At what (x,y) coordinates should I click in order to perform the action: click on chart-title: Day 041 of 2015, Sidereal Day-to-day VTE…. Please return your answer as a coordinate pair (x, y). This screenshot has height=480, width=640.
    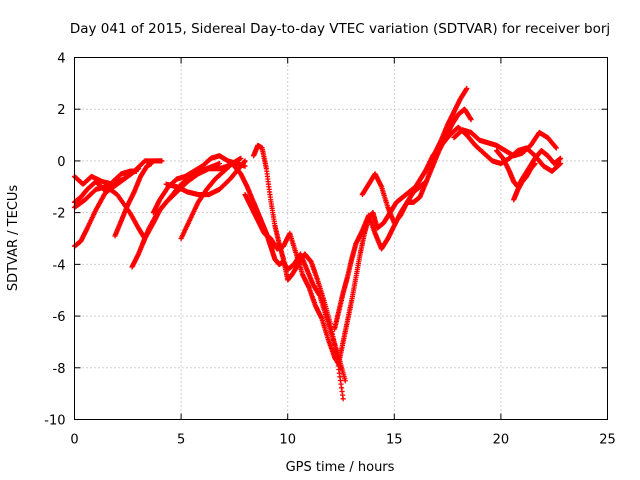
    Looking at the image, I should click on (340, 29).